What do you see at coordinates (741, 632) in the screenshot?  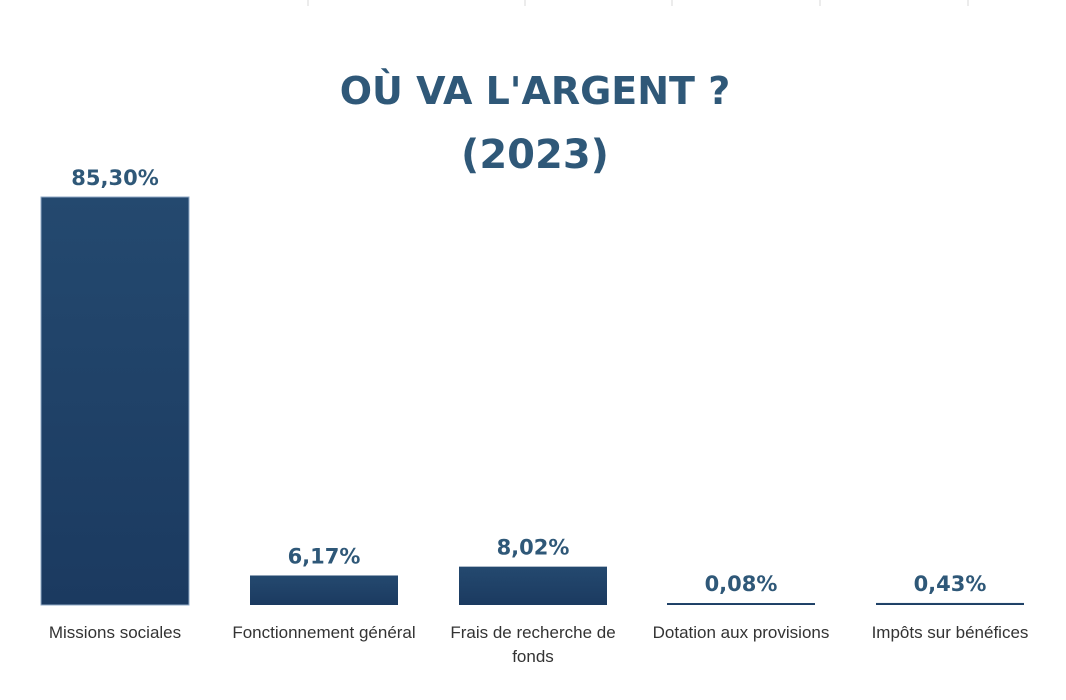 I see `category-label-3: Dotation aux provisions` at bounding box center [741, 632].